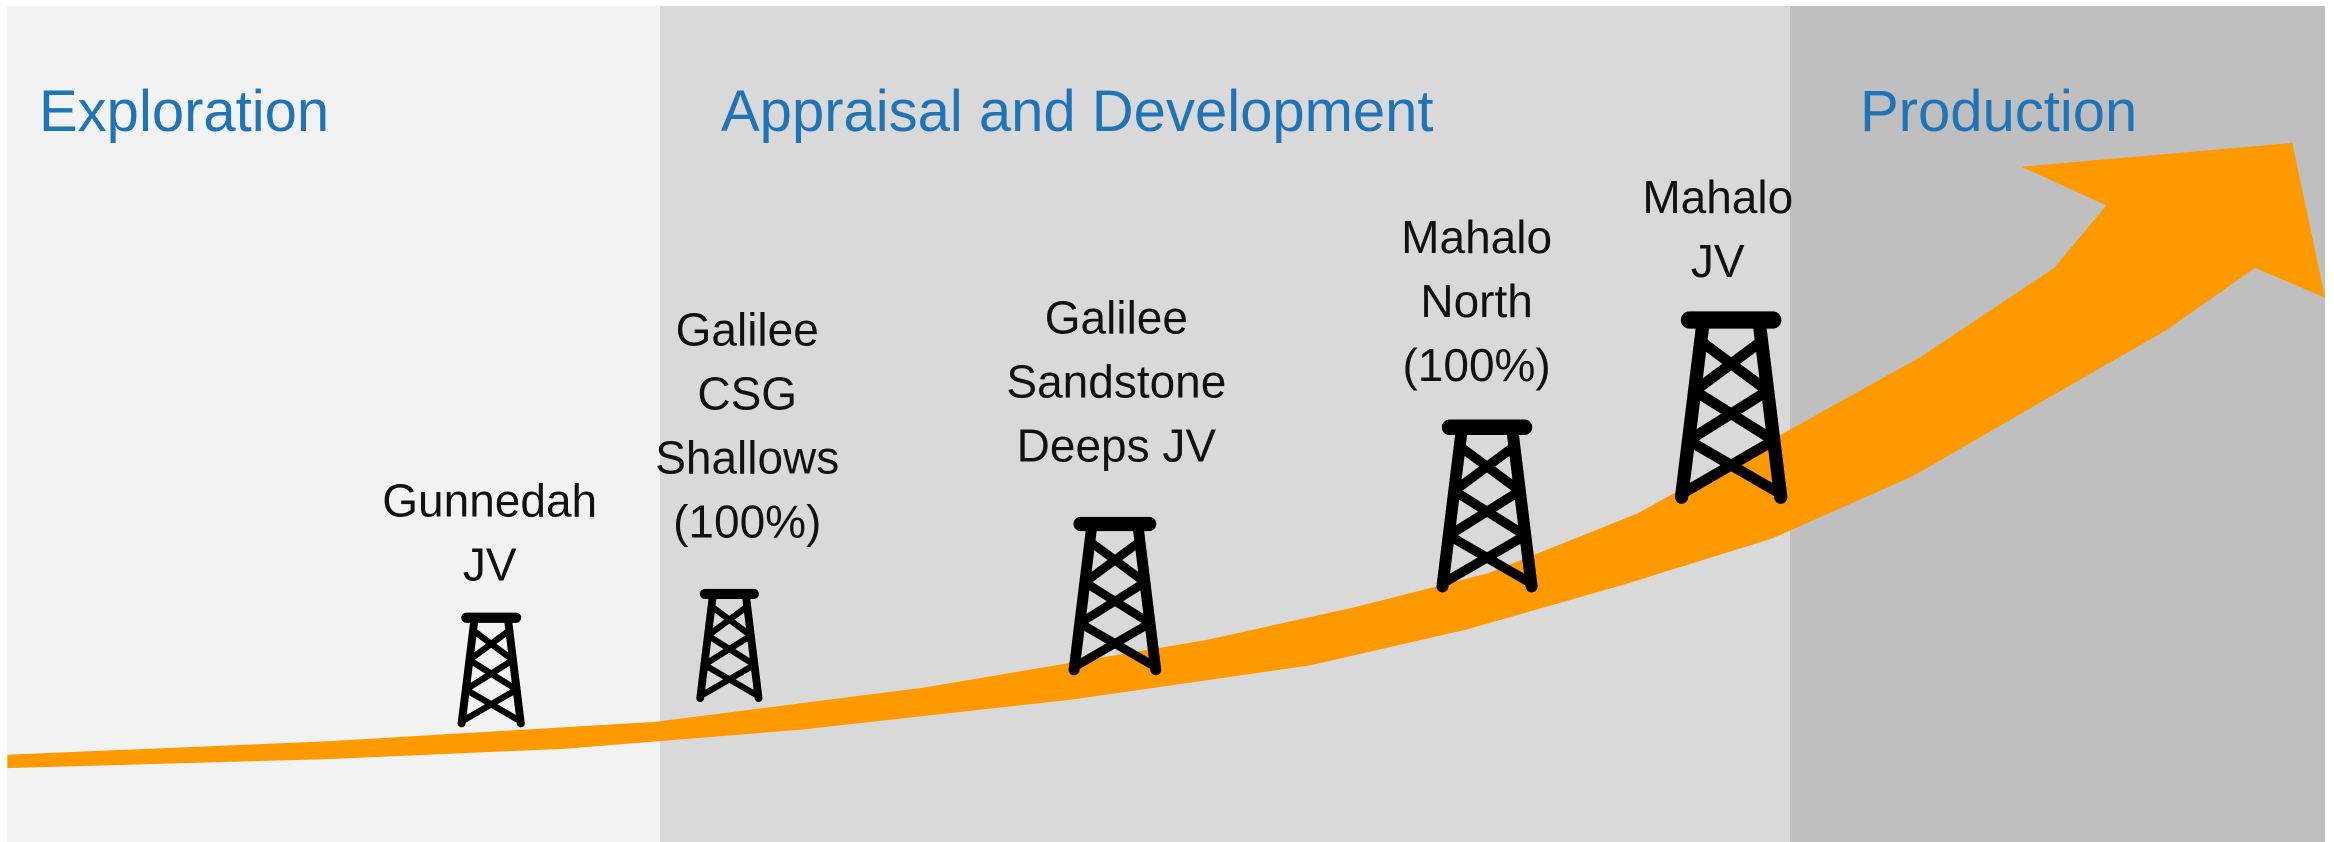  Describe the element at coordinates (1116, 381) in the screenshot. I see `project-label: Sandstone` at that location.